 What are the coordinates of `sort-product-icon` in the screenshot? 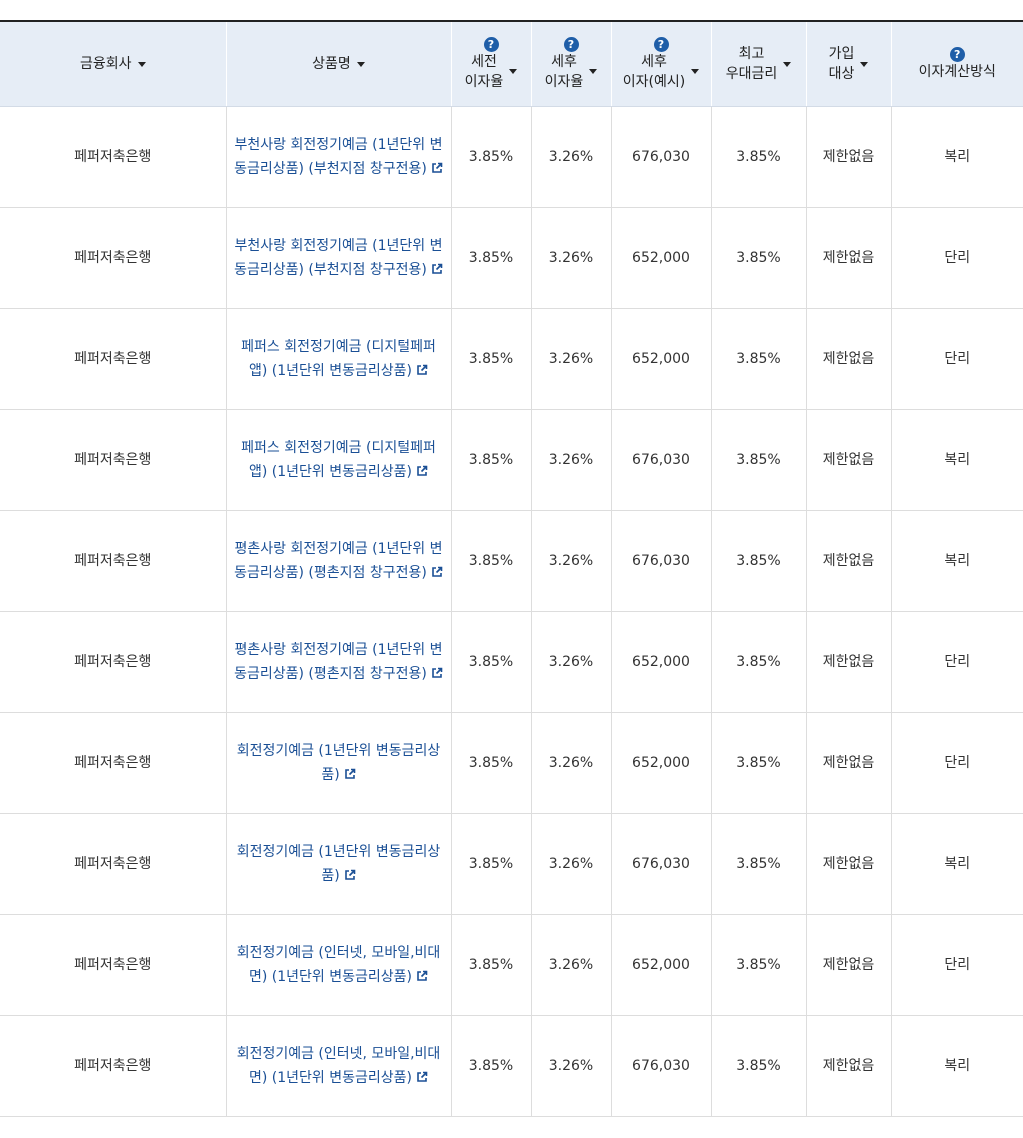 It's located at (360, 64).